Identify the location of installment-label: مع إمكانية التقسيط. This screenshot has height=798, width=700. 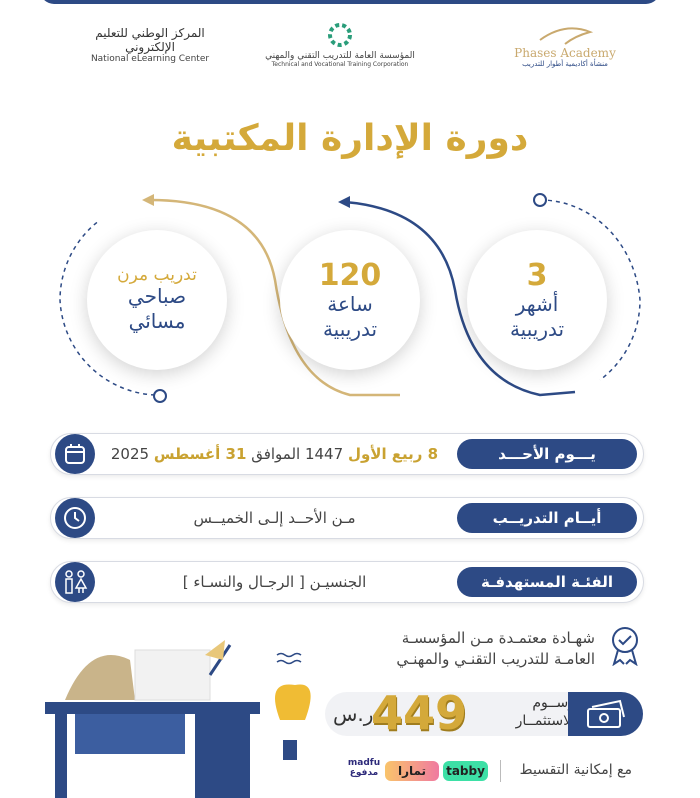
(575, 770).